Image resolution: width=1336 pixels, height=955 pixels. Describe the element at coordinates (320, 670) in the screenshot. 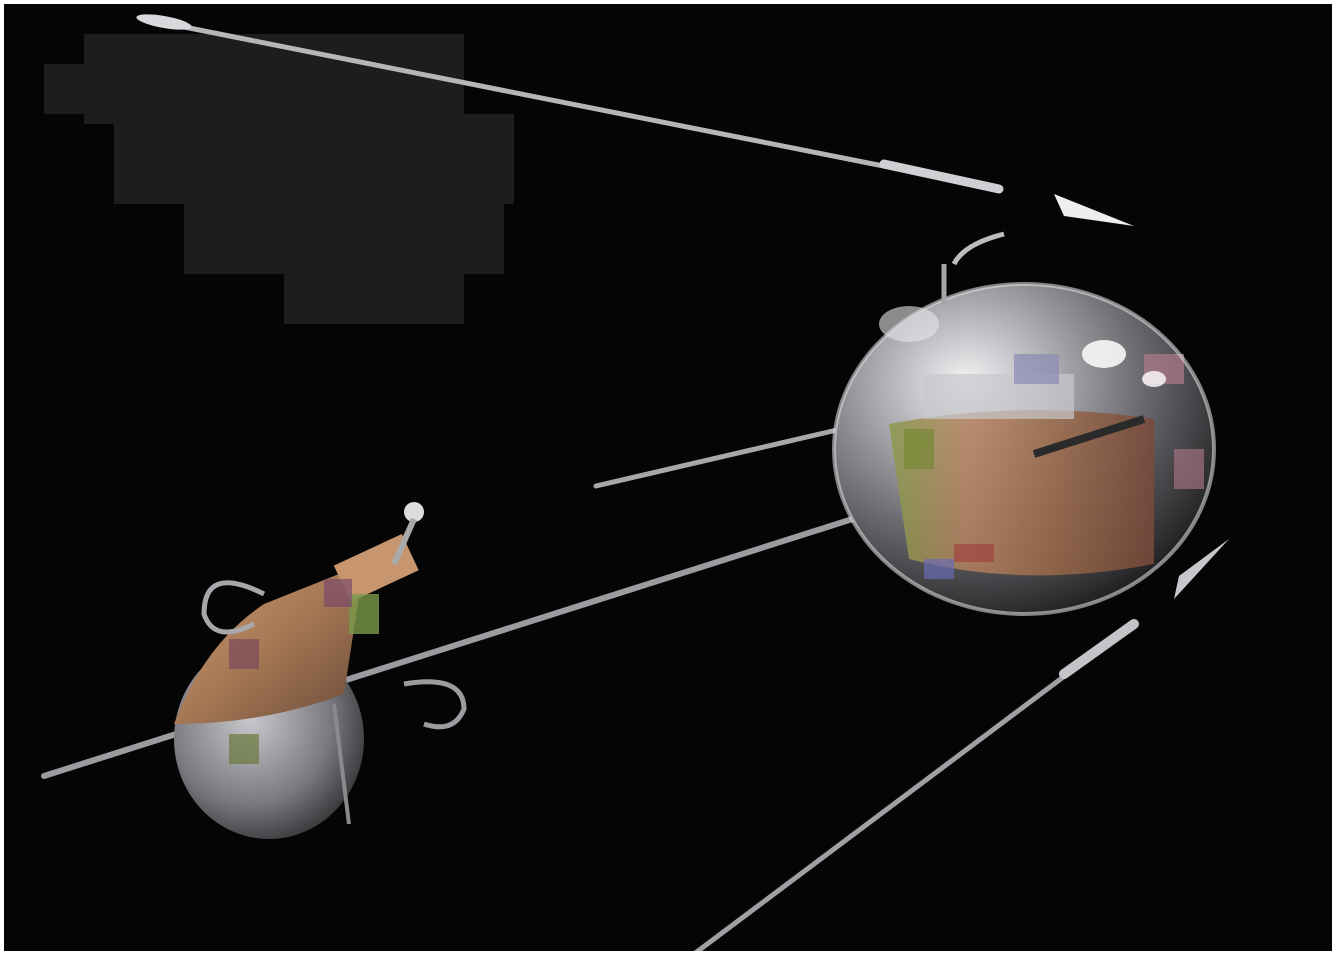

I see `secondary-object` at that location.